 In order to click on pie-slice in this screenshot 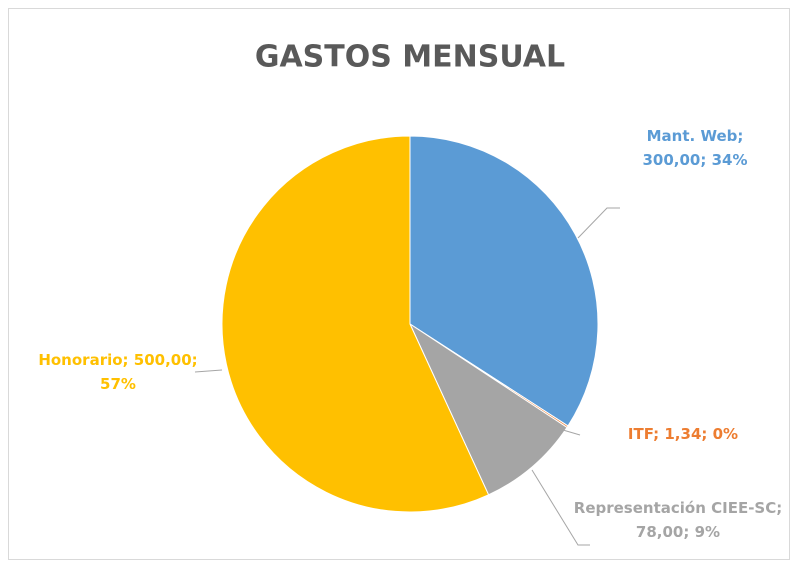, I will do `click(504, 281)`.